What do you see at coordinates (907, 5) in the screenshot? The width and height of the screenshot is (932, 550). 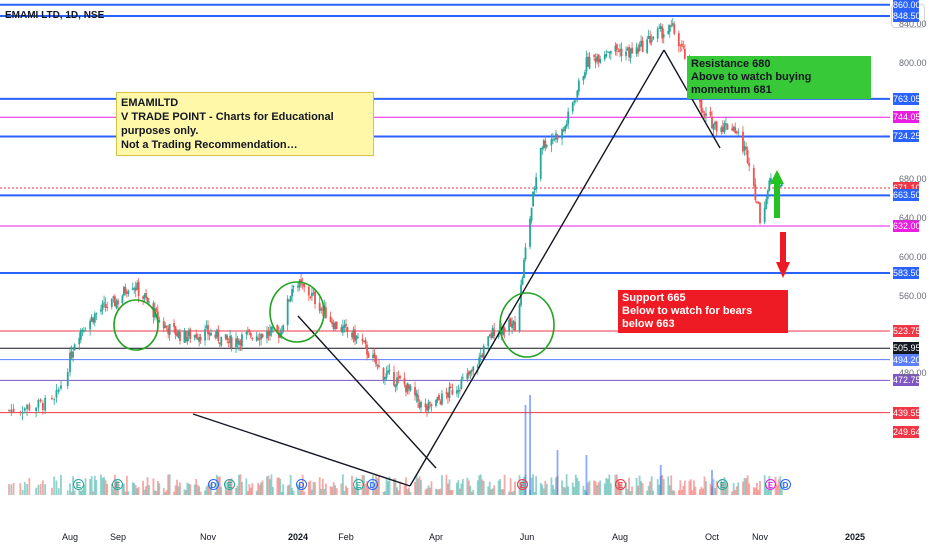 I see `price-level-tag: 860.00` at bounding box center [907, 5].